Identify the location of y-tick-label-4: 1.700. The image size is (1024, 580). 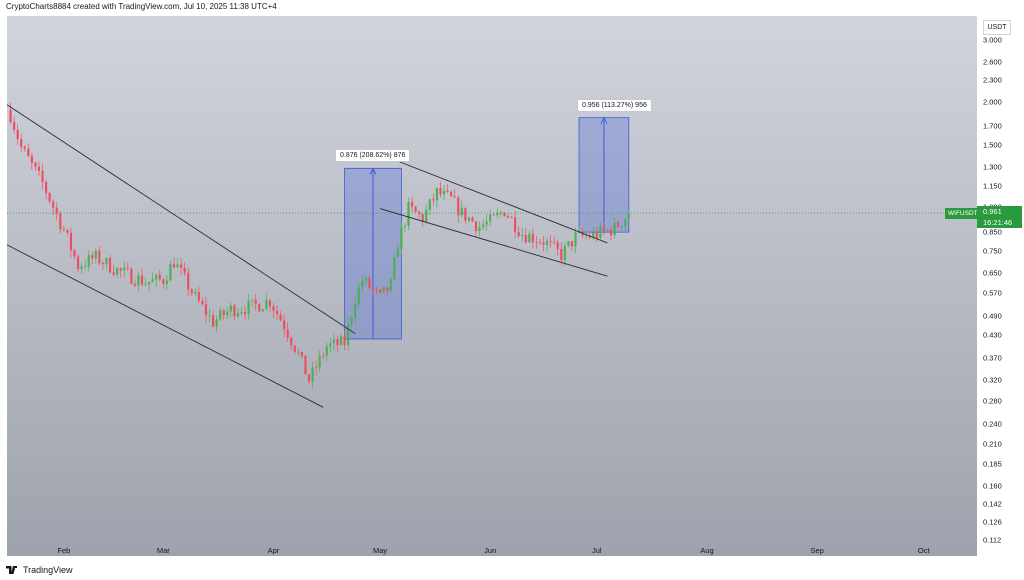
(992, 126).